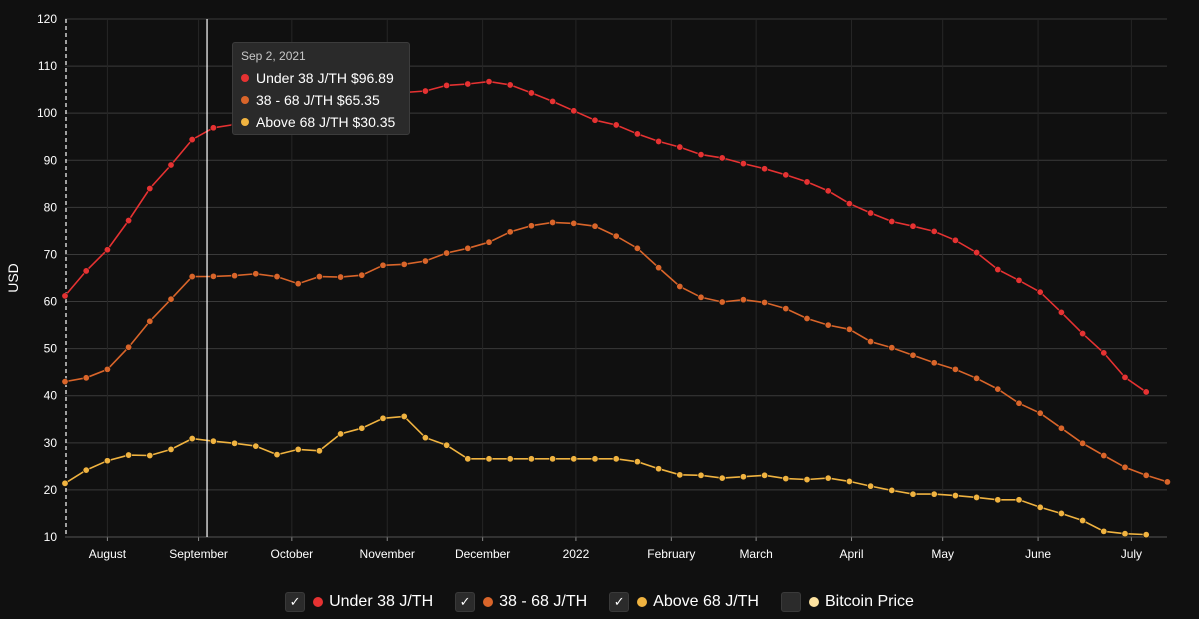  What do you see at coordinates (847, 602) in the screenshot?
I see `legend-item-bitcoin-price: Bitcoin Price` at bounding box center [847, 602].